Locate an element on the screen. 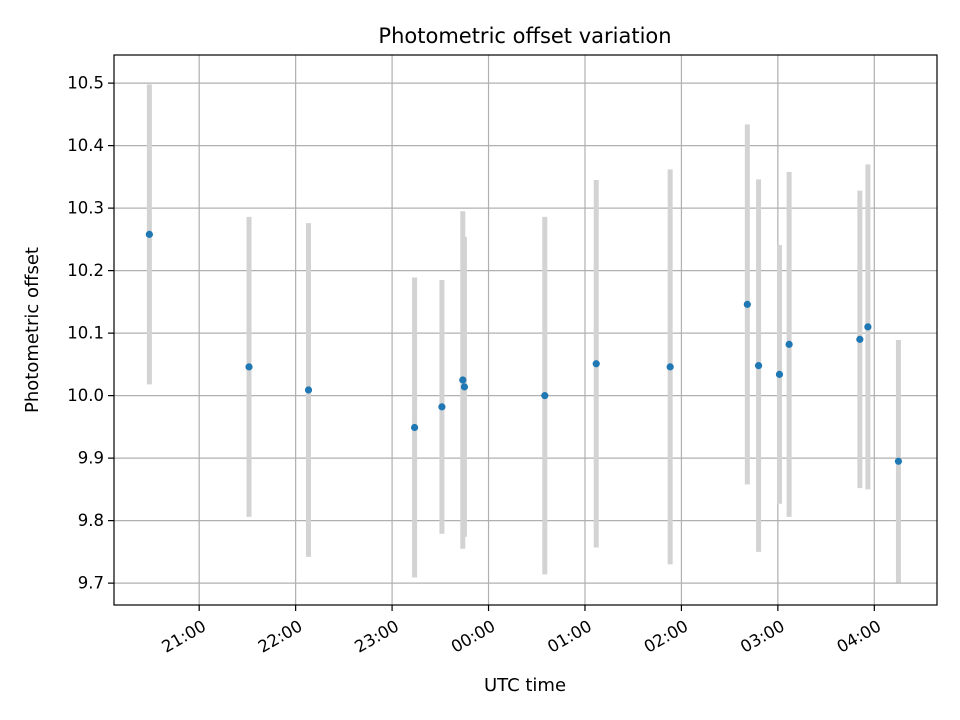 This screenshot has height=720, width=960. y-tick-label: 9.8 is located at coordinates (91, 520).